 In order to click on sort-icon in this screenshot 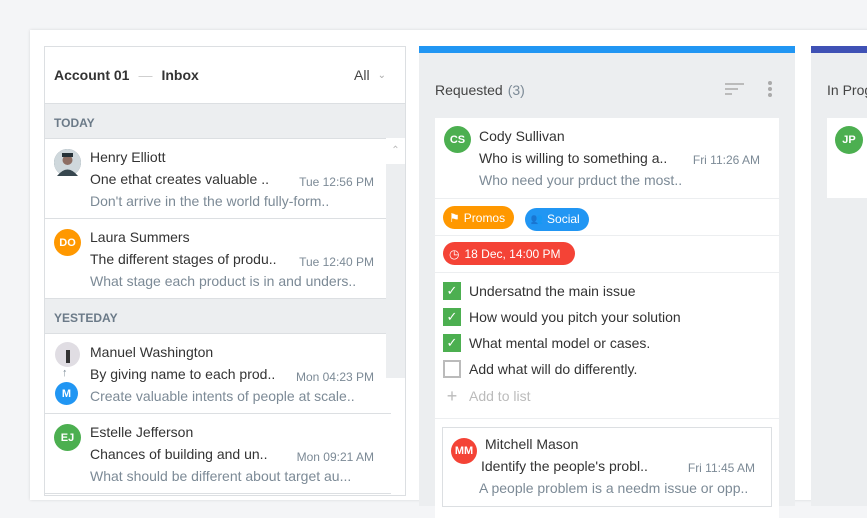, I will do `click(735, 90)`.